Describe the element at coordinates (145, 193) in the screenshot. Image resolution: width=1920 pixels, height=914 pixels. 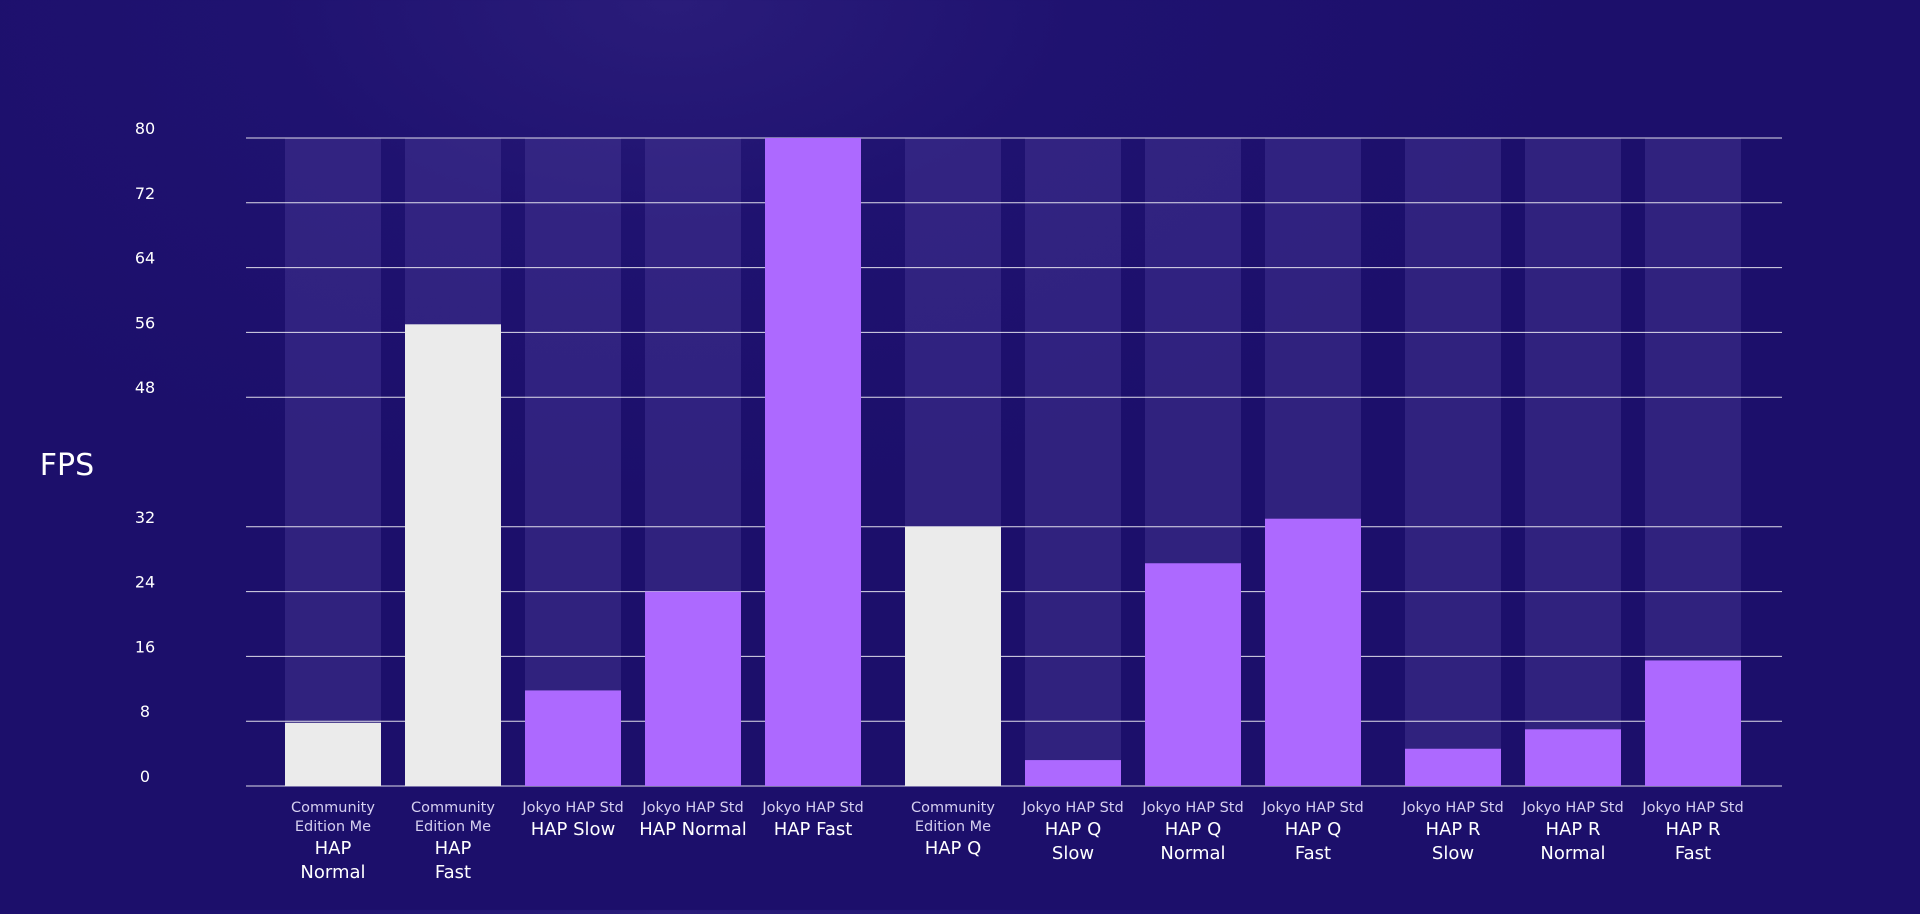
I see `y-tick-label: 72` at that location.